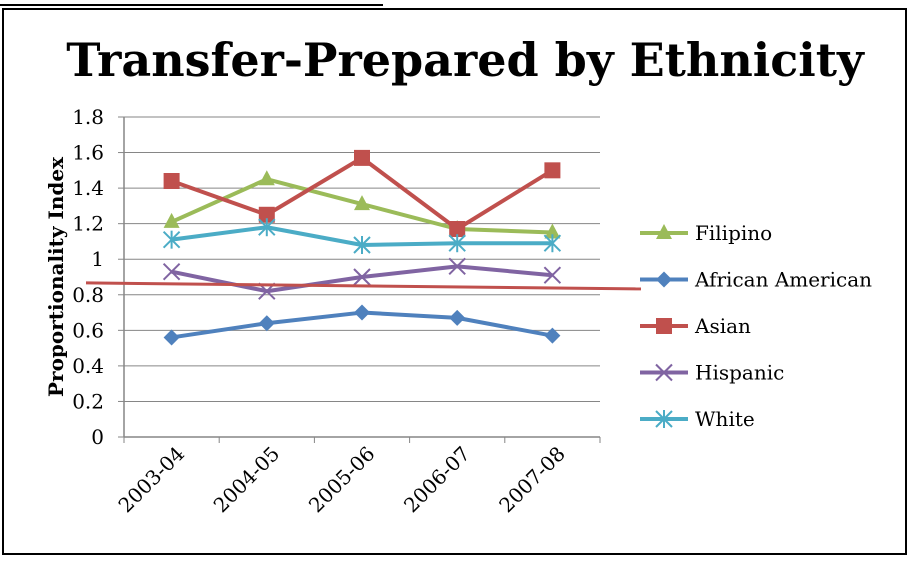  I want to click on series-hispanic, so click(362, 278).